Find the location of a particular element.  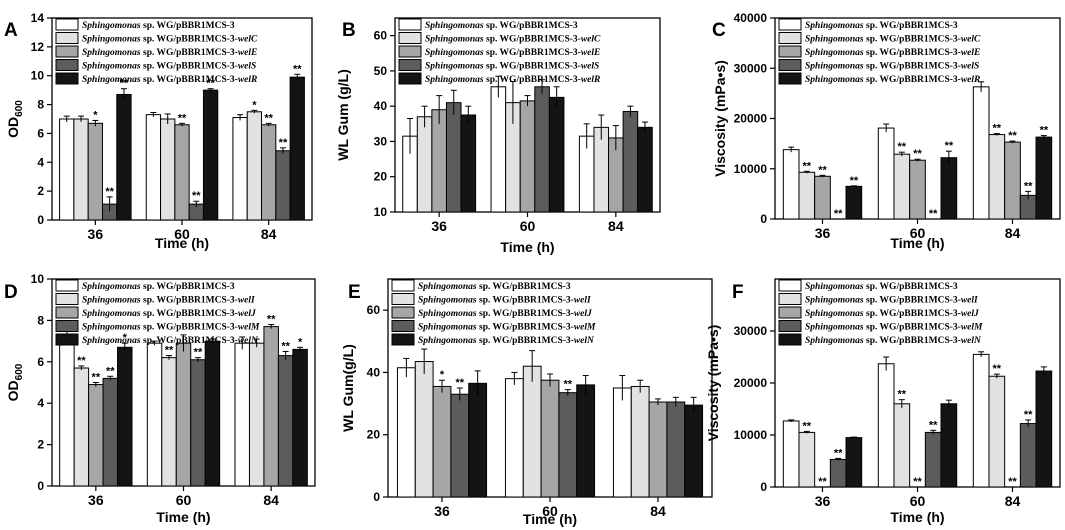

y-tick-label: 10 is located at coordinates (38, 76).